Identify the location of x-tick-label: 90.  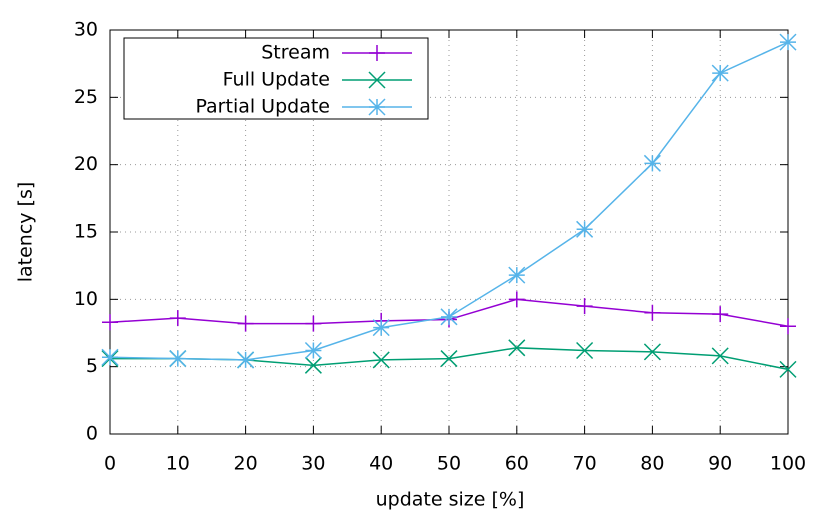
(720, 464).